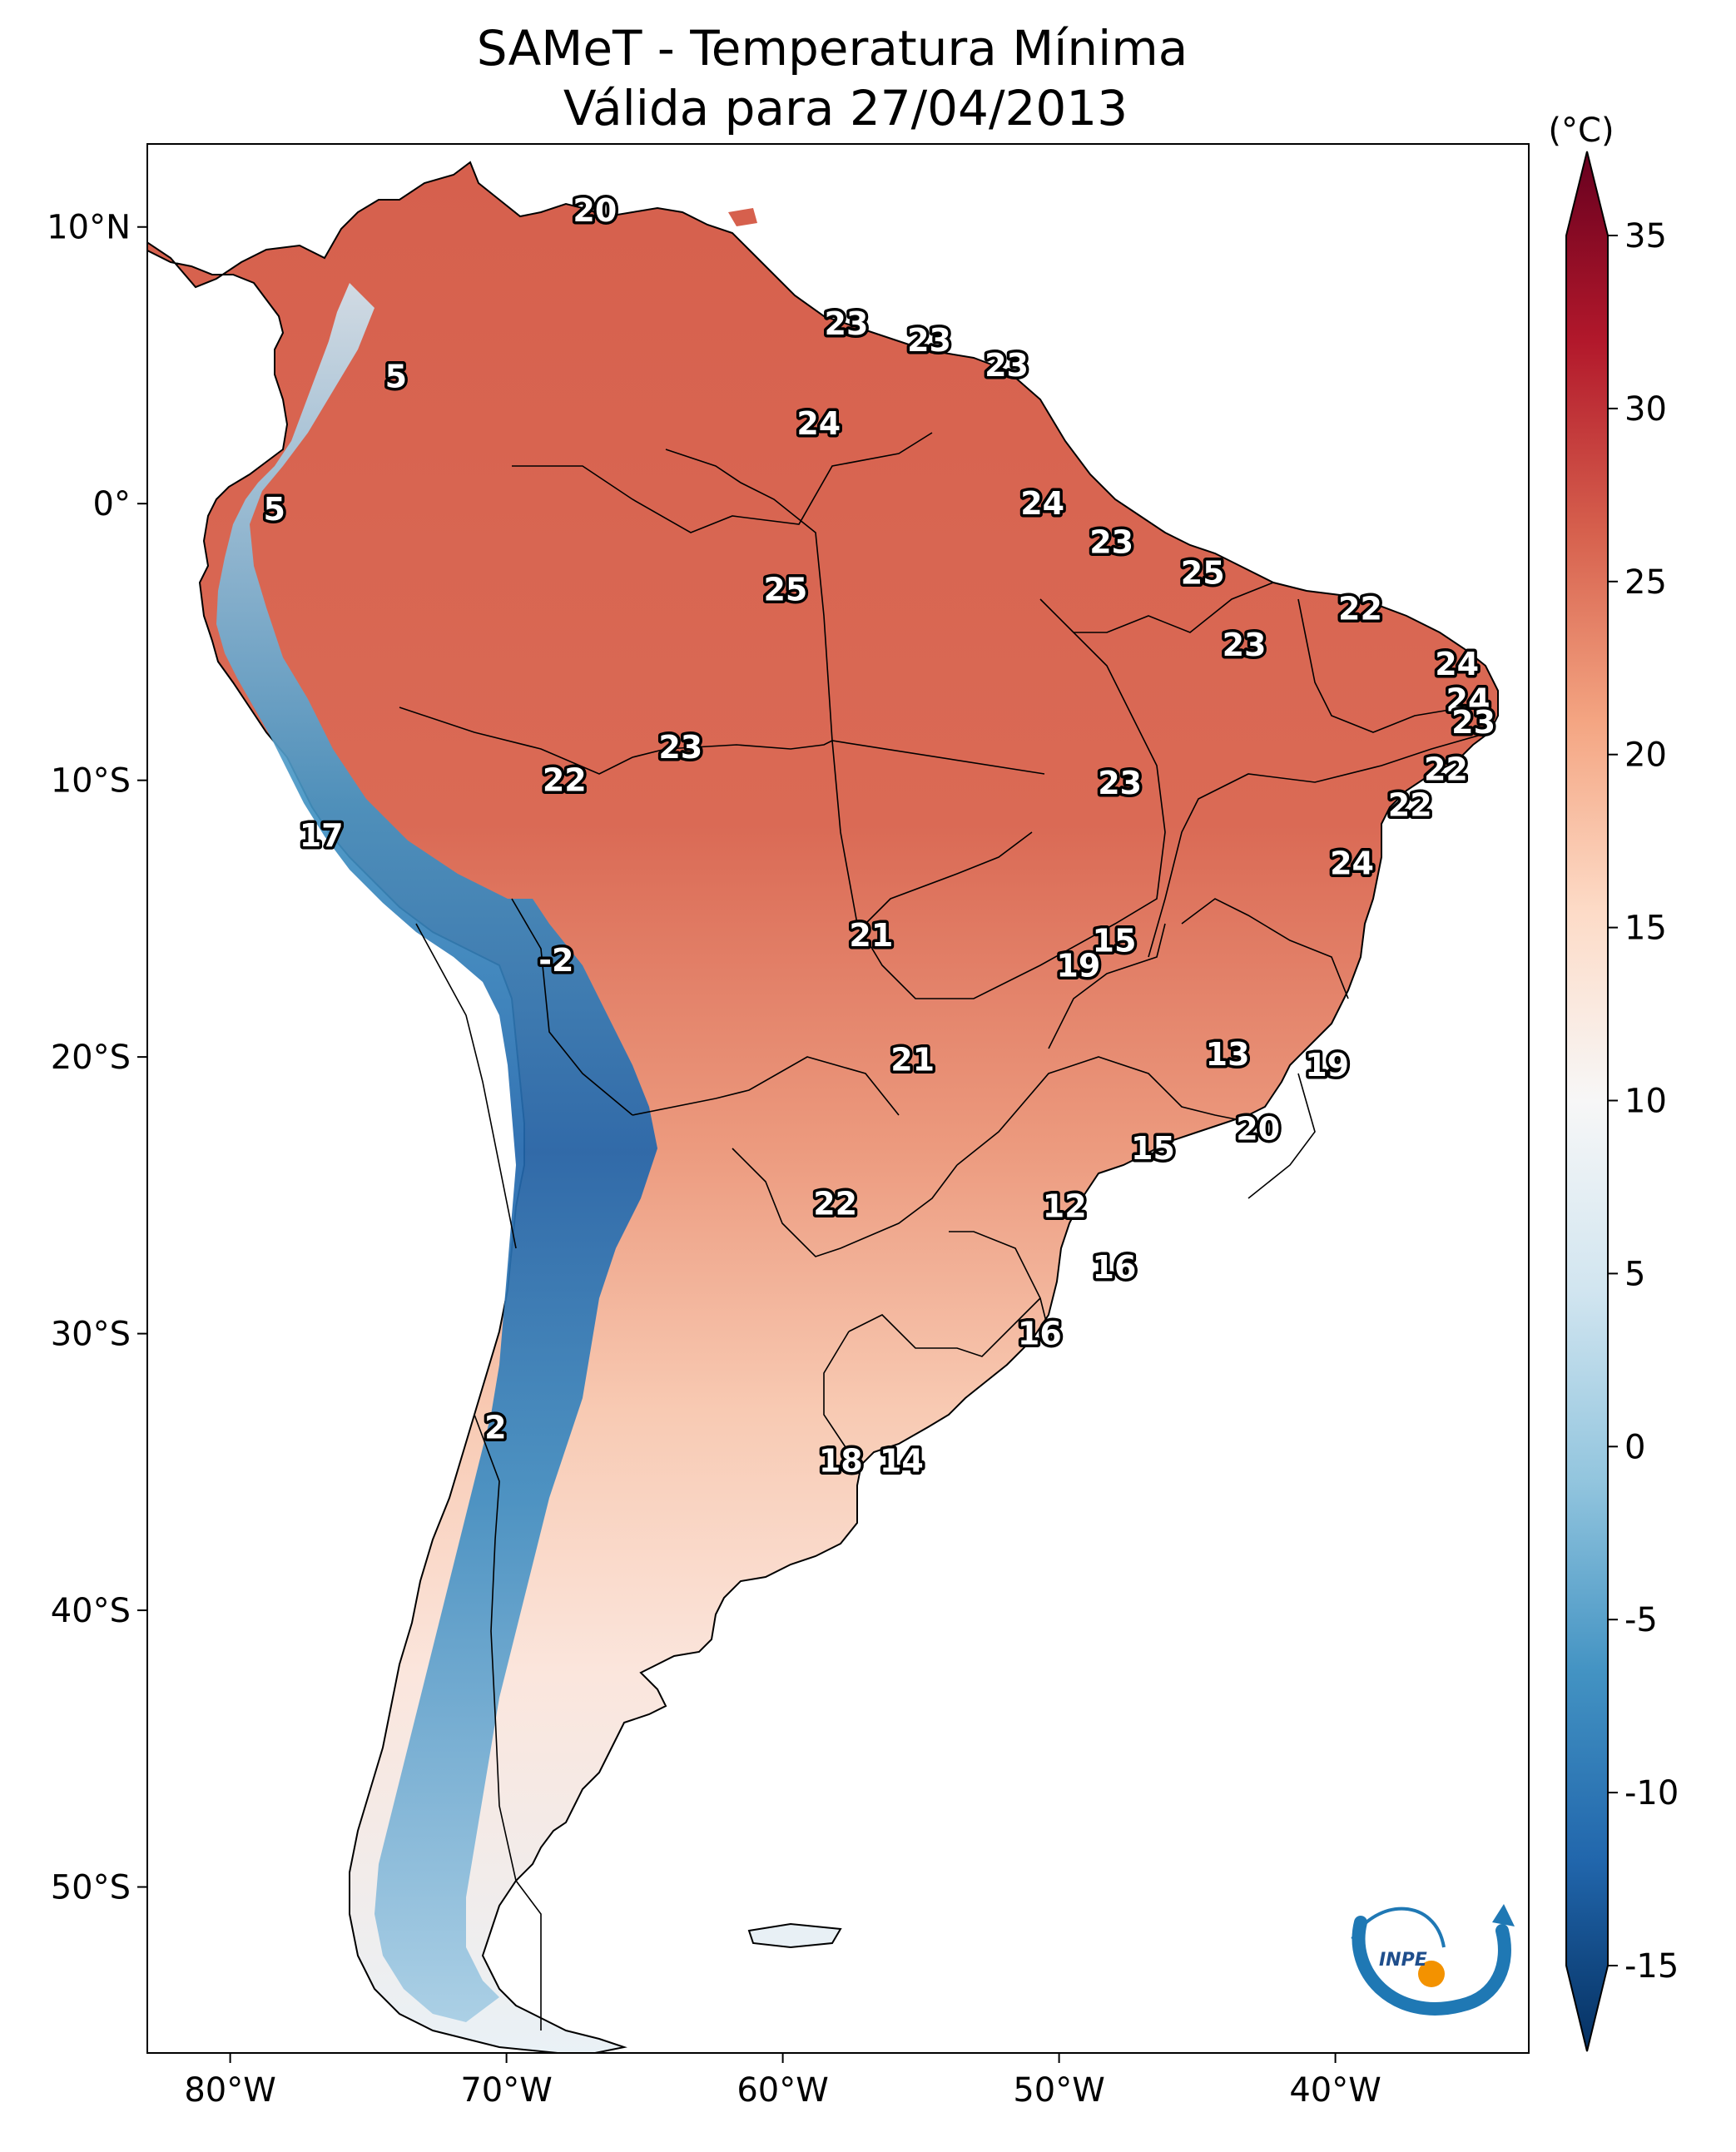 This screenshot has width=1736, height=2152. Describe the element at coordinates (782, 2090) in the screenshot. I see `longitude-tick-label: 60°W` at that location.